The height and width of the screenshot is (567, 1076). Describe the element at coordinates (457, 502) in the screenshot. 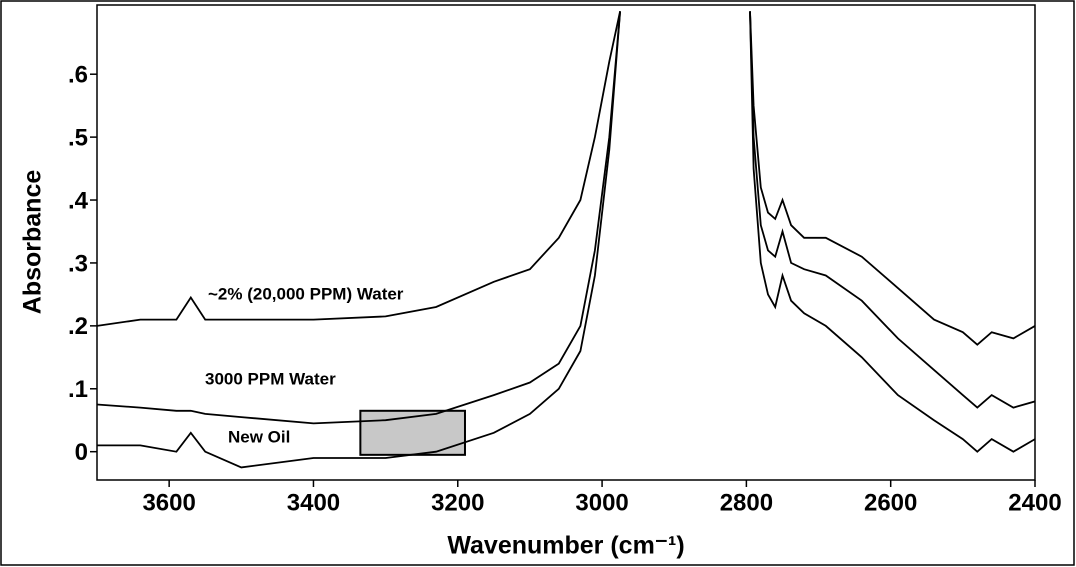

I see `x-tick-label: 3200` at that location.